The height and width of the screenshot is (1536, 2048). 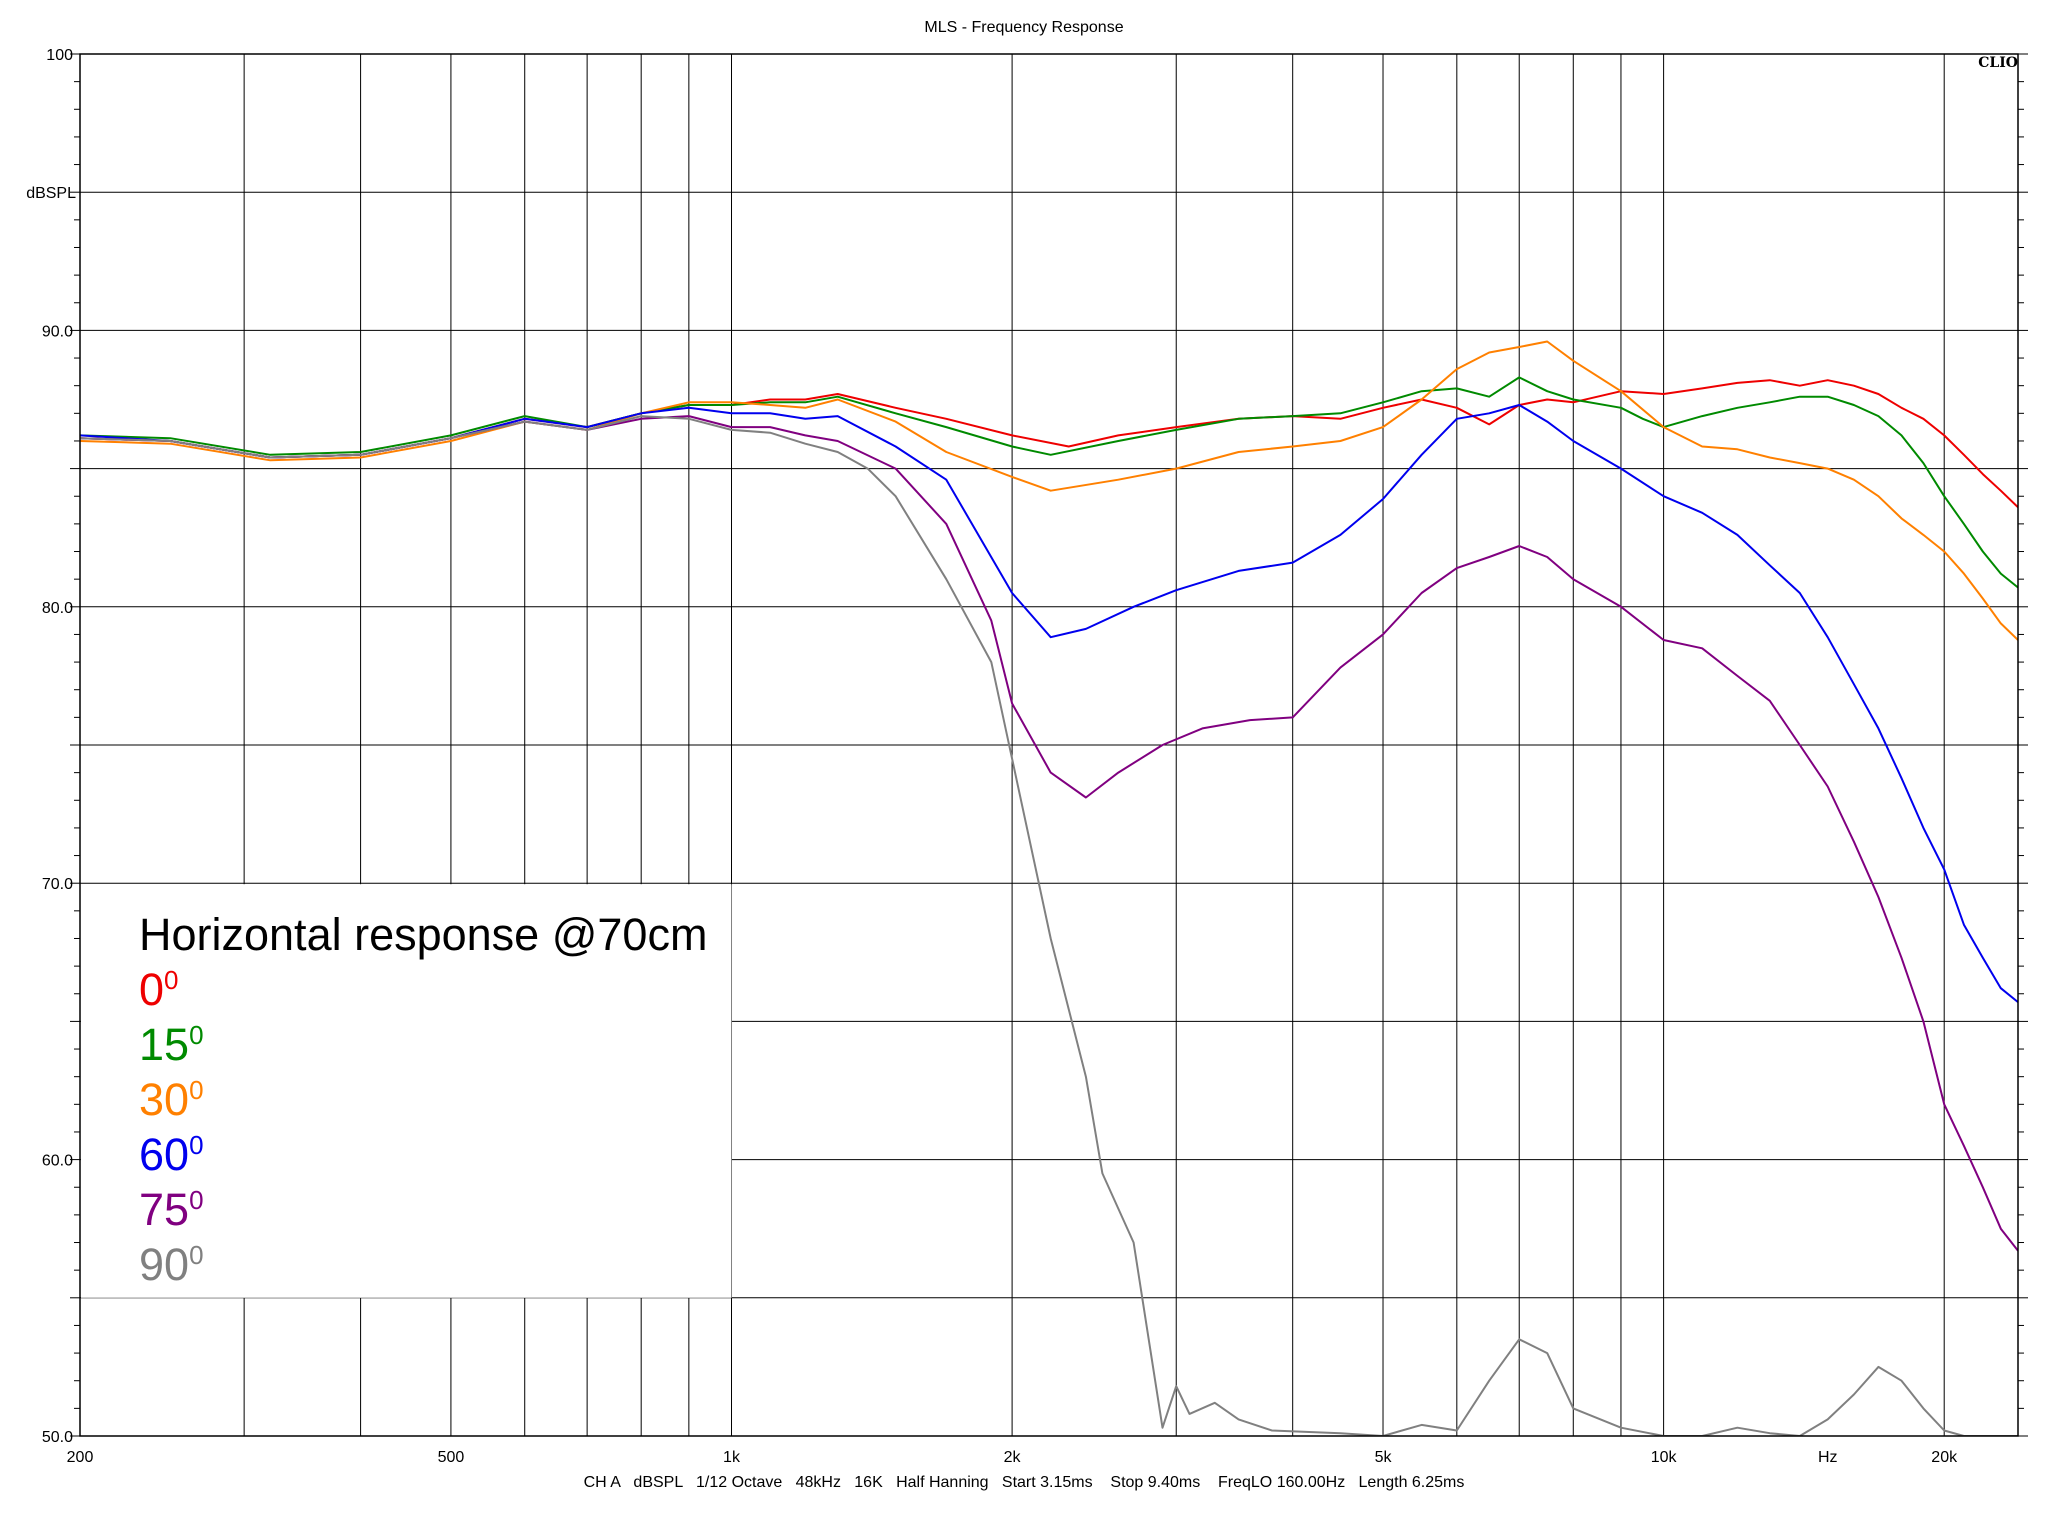 I want to click on y-tick-label: 60.0, so click(x=57, y=1161).